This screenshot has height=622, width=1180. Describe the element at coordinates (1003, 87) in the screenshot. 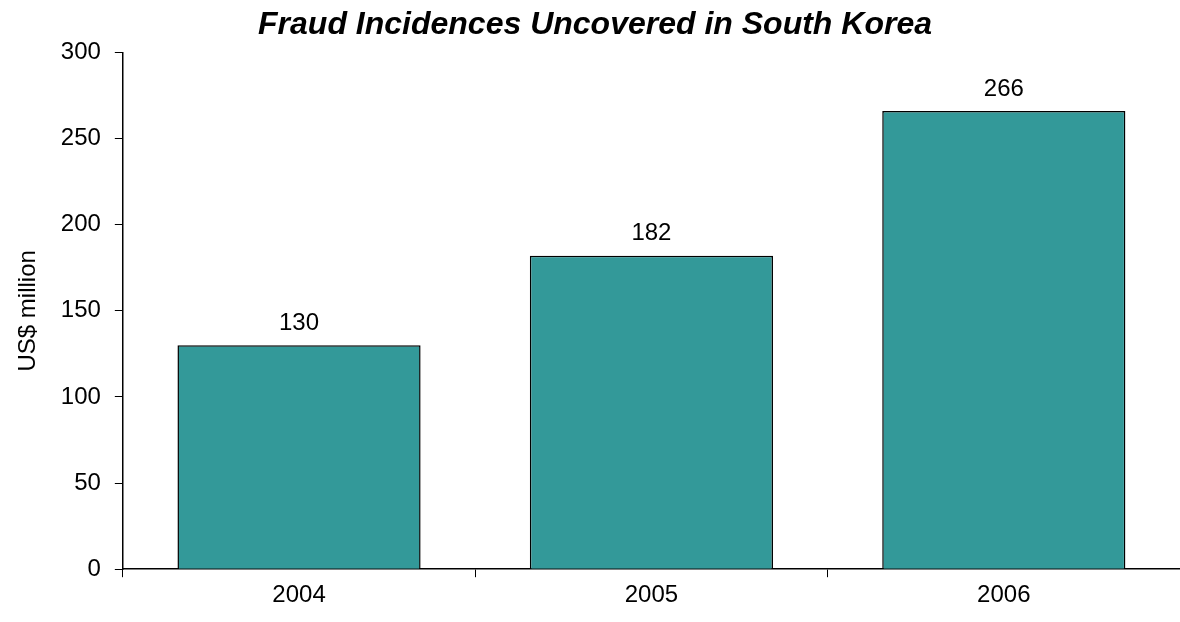

I see `data-label: 266` at that location.